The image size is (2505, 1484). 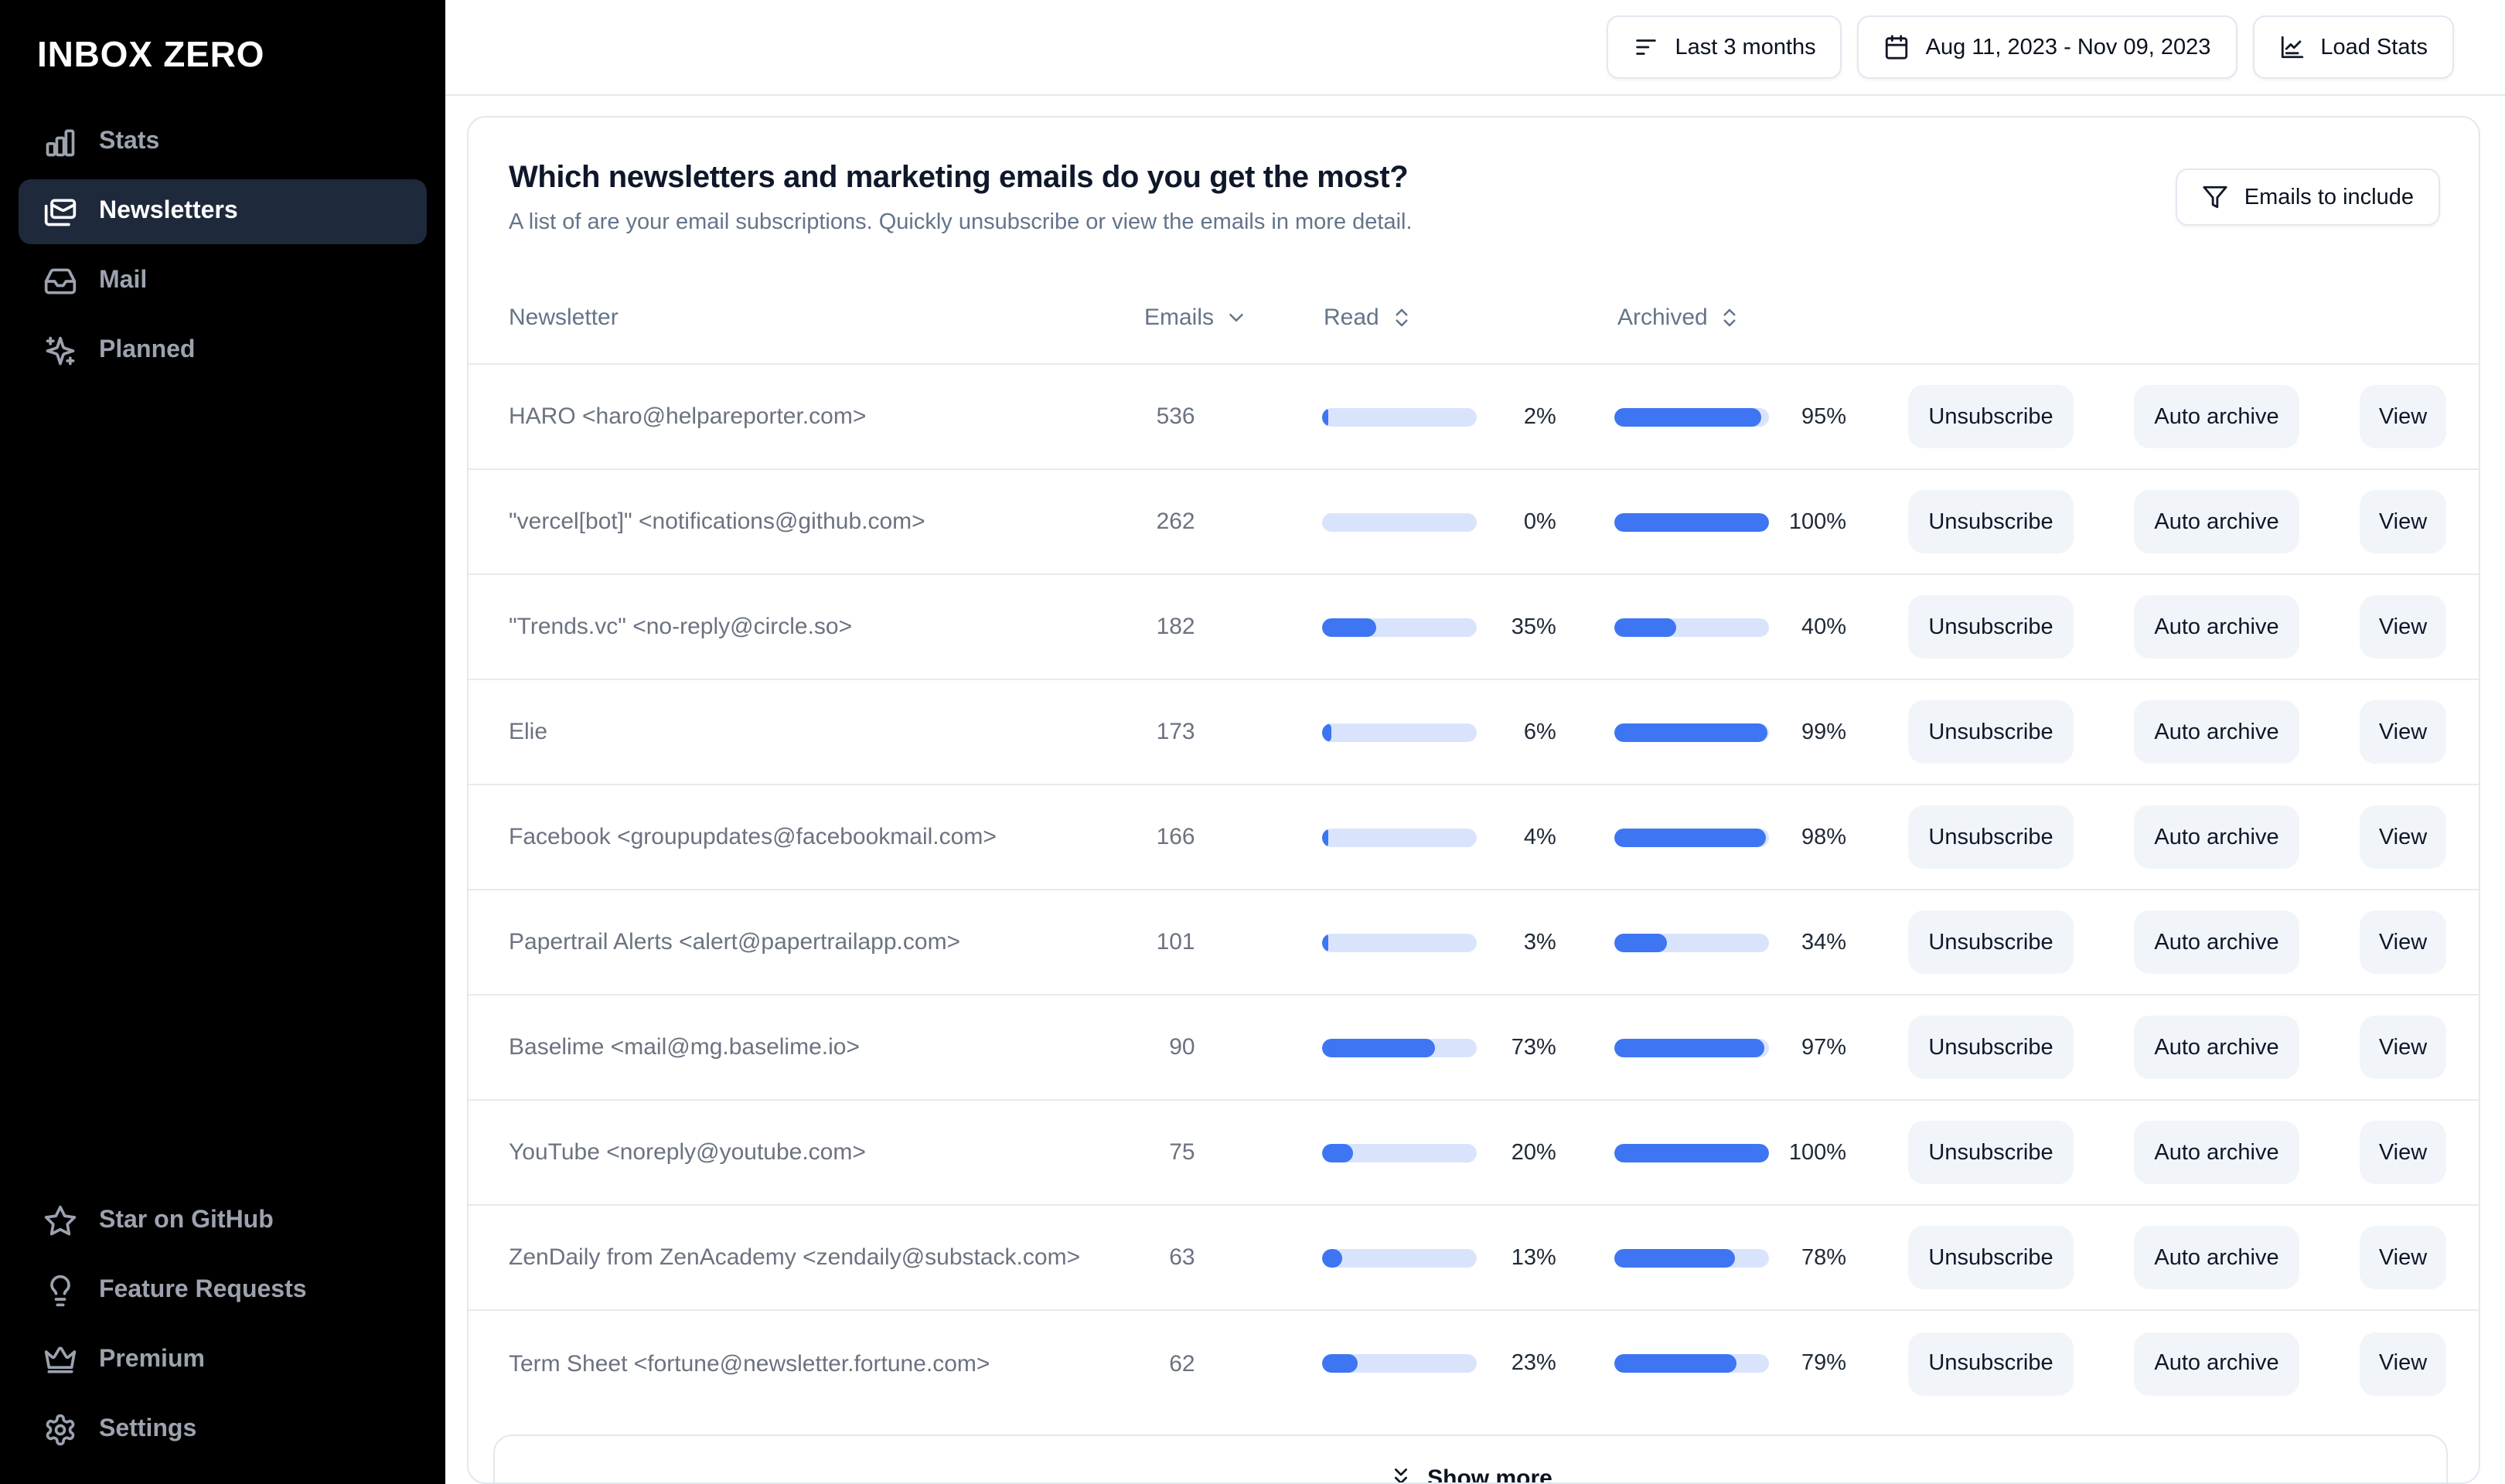 I want to click on read-cell: 35%, so click(x=1438, y=626).